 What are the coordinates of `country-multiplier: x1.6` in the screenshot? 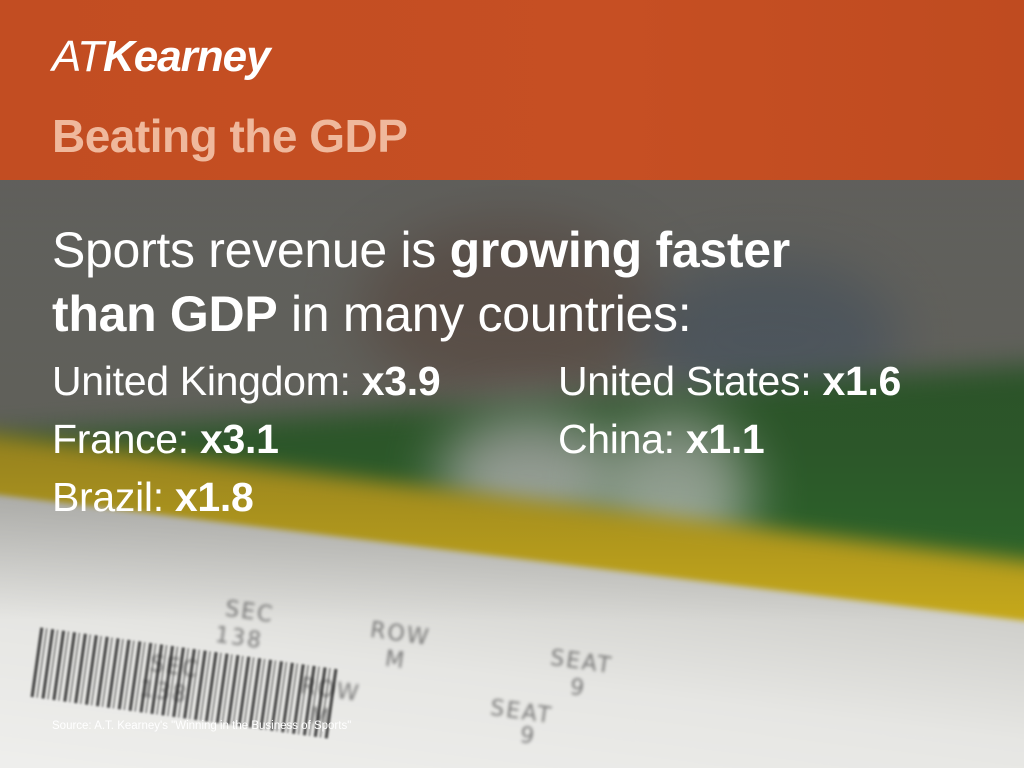 It's located at (862, 381).